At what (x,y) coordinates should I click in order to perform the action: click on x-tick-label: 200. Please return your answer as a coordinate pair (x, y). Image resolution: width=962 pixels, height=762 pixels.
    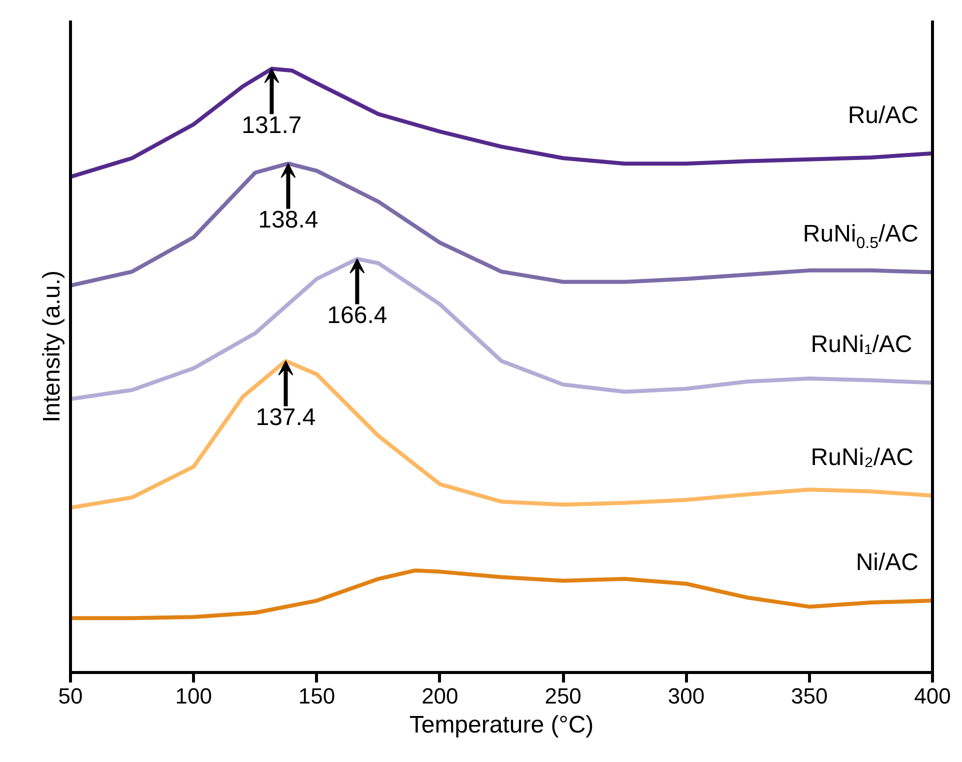
    Looking at the image, I should click on (440, 696).